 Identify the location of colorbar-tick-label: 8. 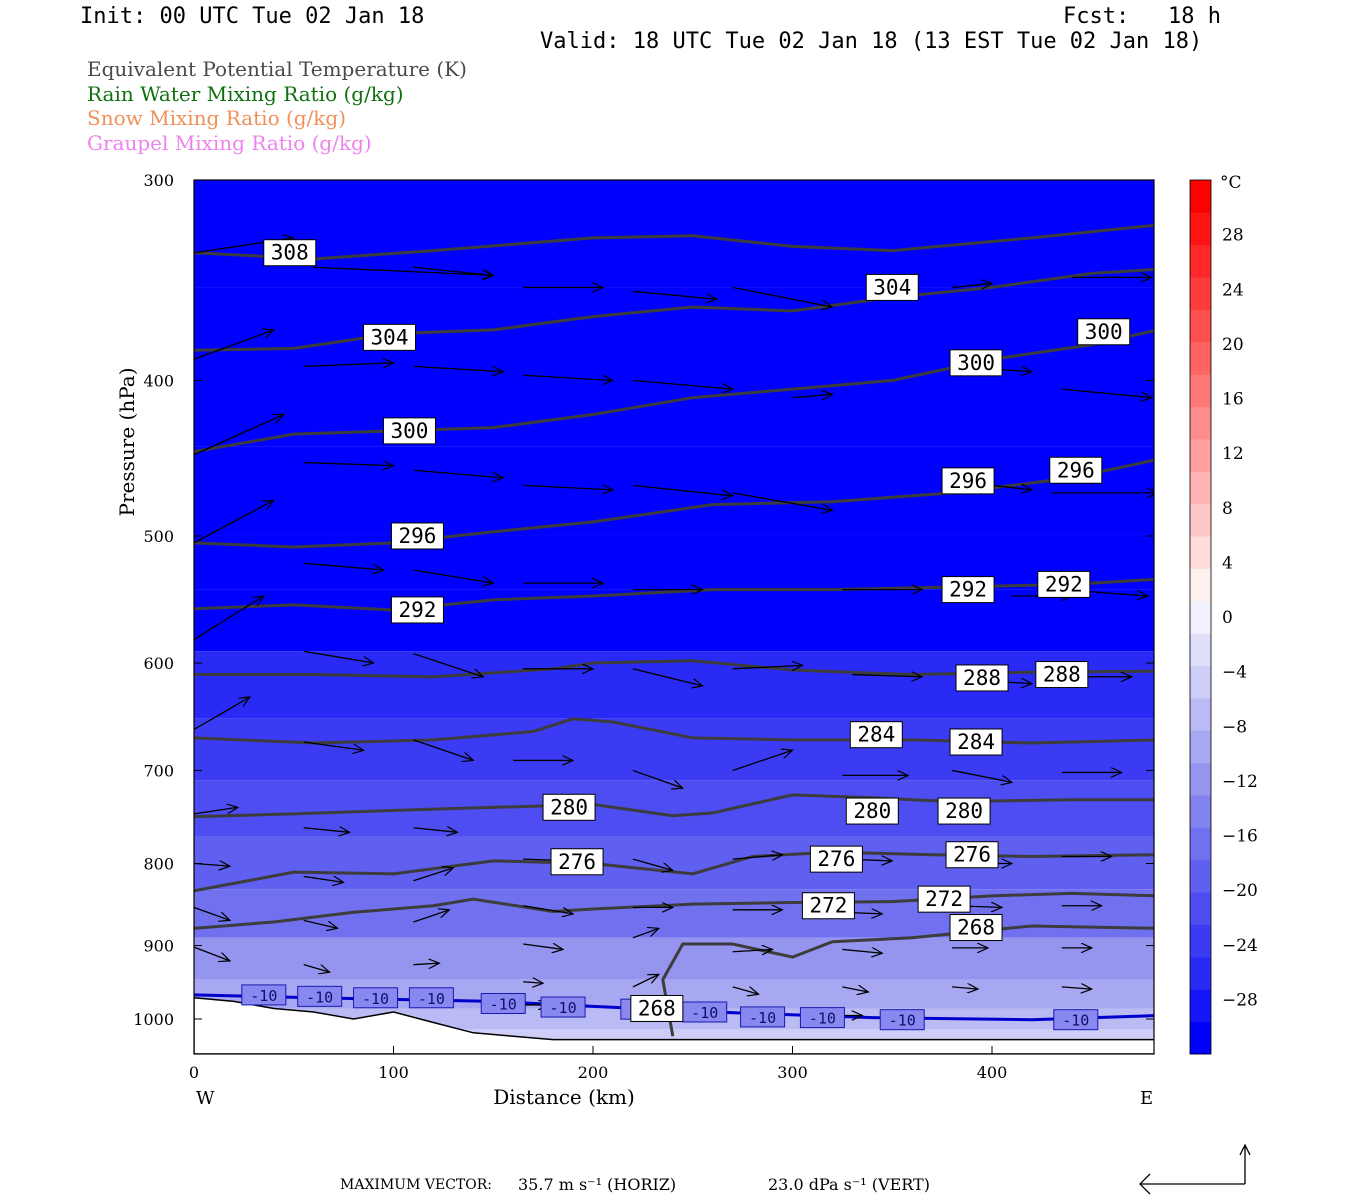
(1227, 509).